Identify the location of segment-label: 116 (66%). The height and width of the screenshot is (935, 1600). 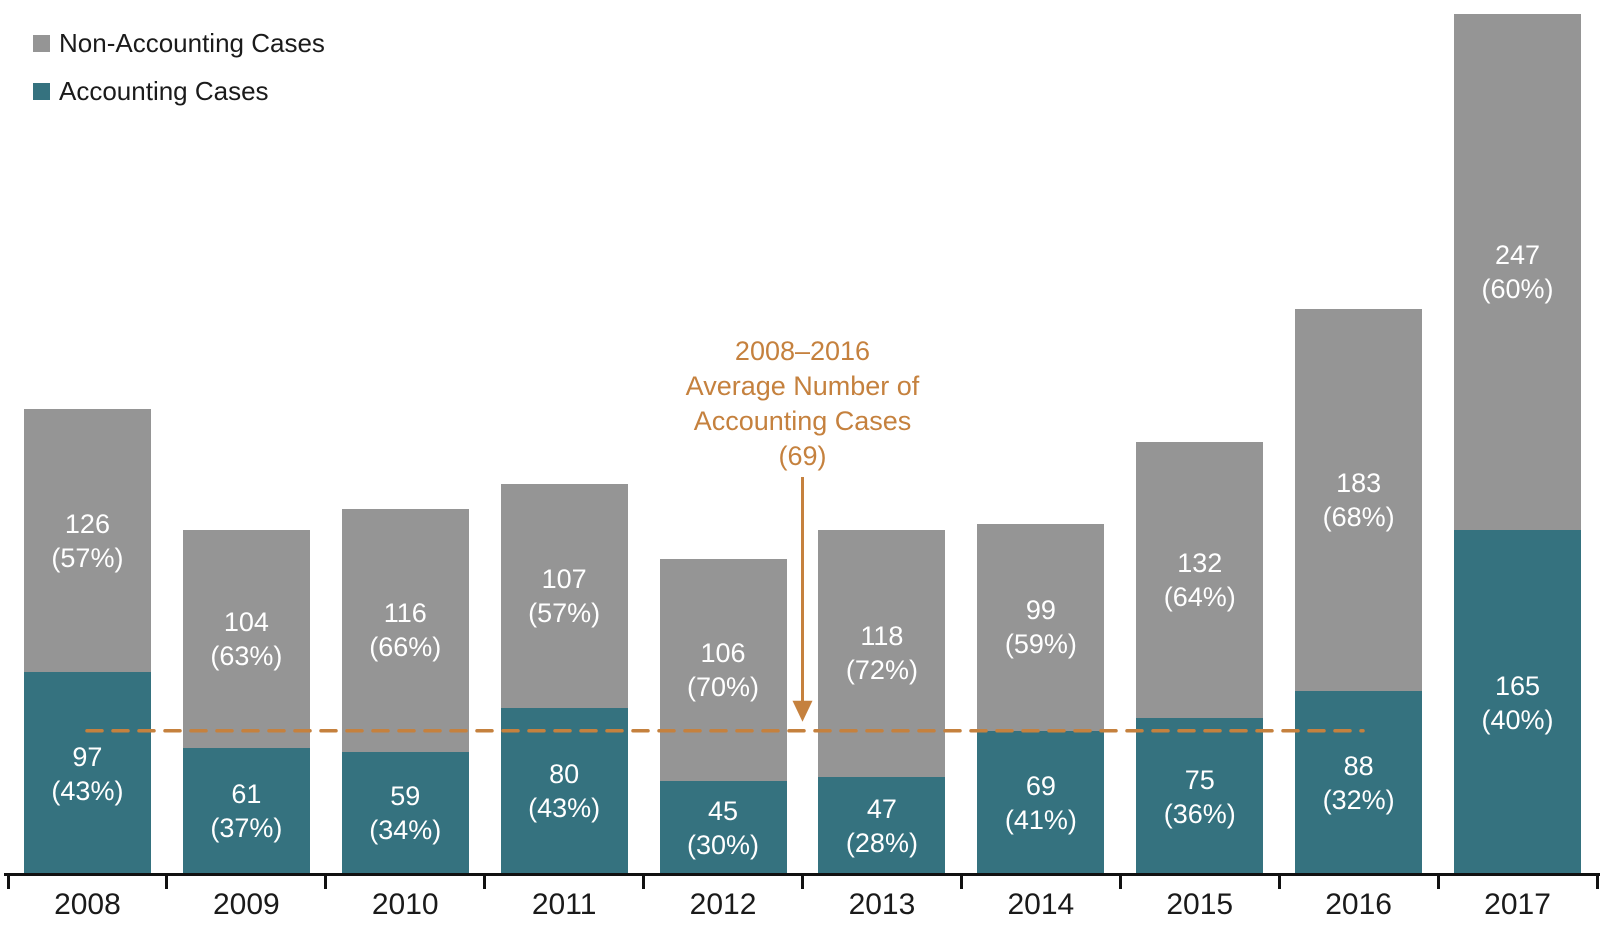
(405, 630).